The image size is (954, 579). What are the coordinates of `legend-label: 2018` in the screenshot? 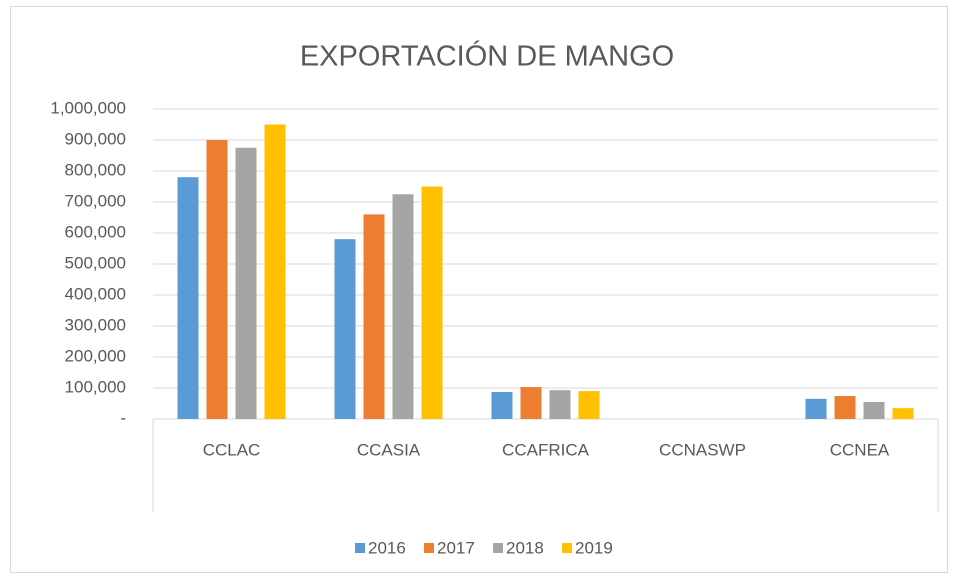 It's located at (525, 547).